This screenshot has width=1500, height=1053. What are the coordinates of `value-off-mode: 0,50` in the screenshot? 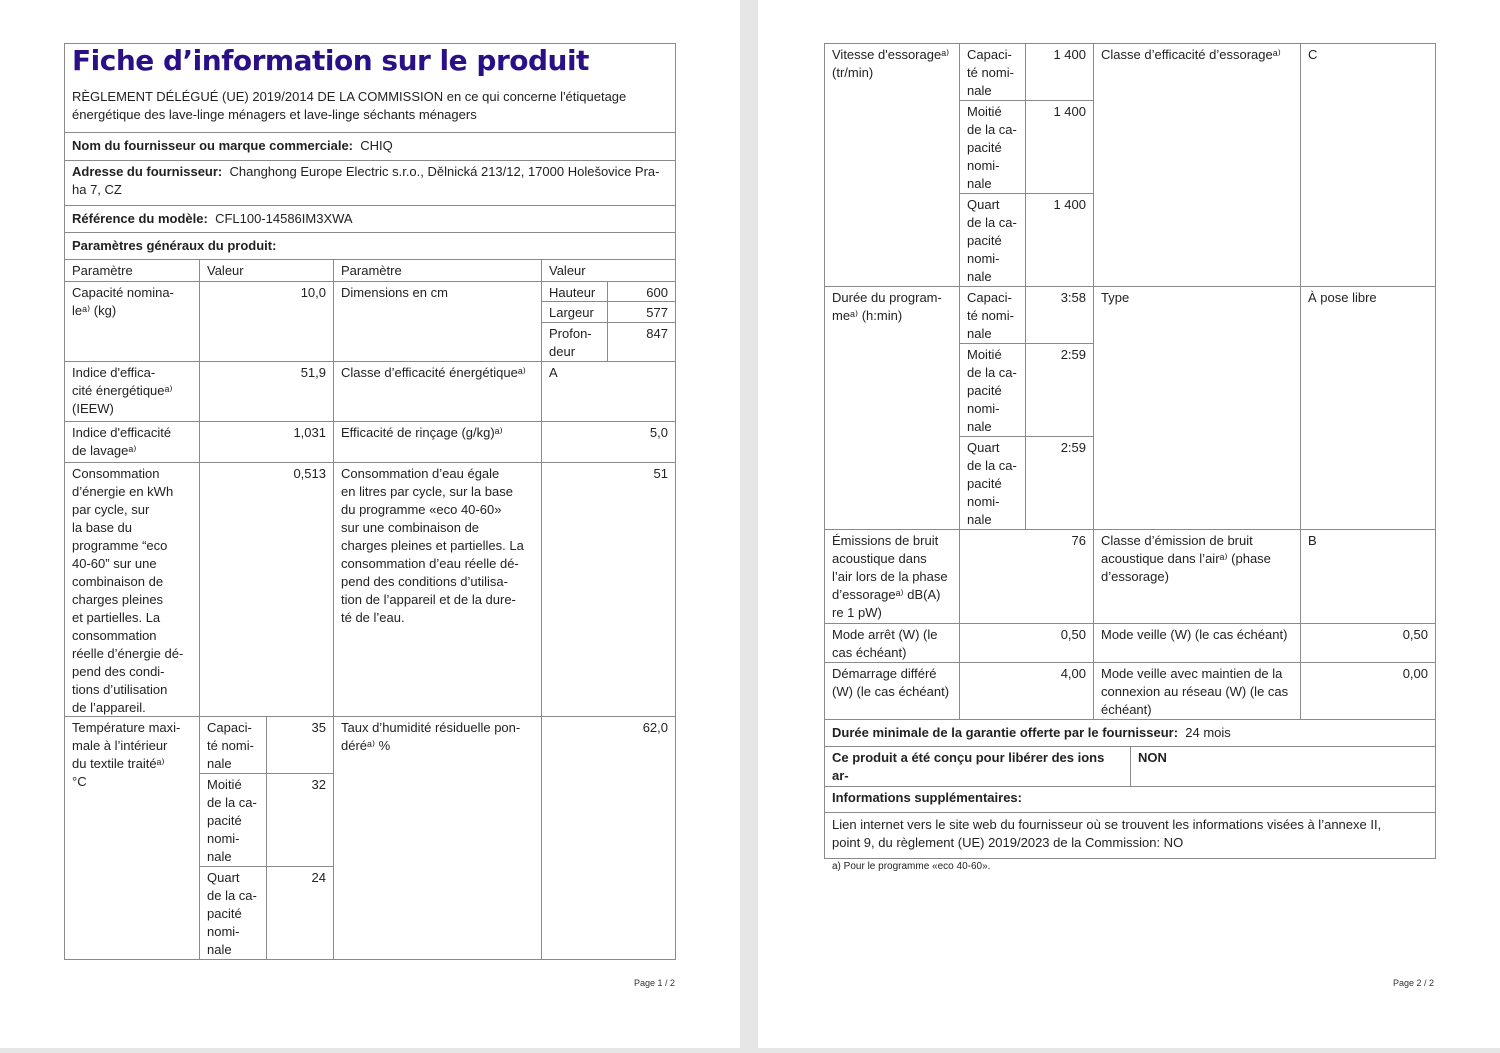 It's located at (1026, 643).